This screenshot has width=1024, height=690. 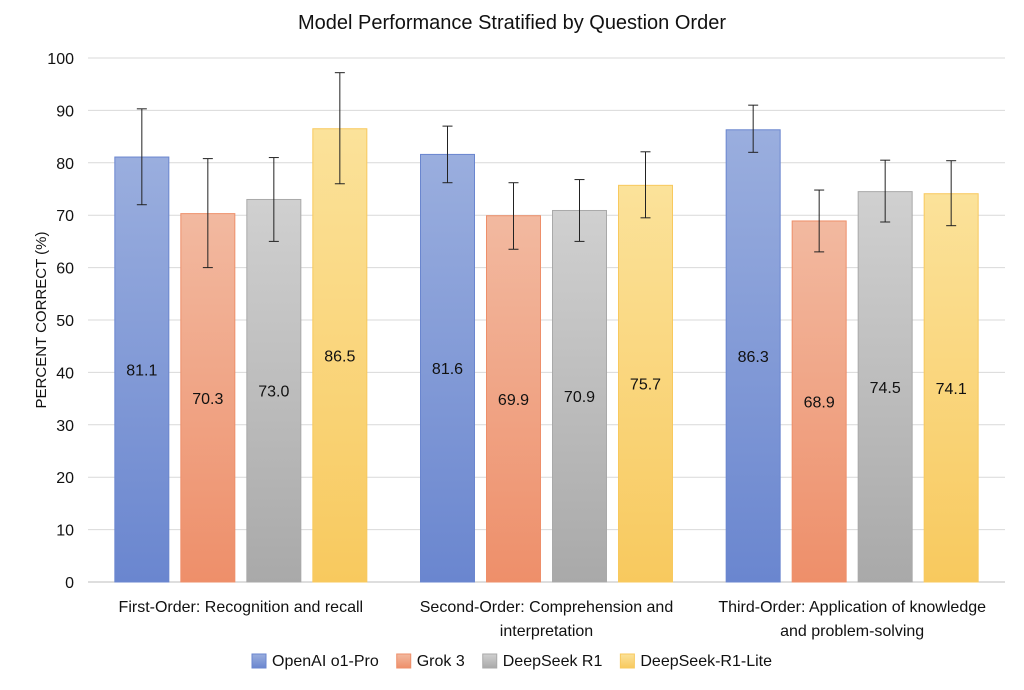 I want to click on data-label: 81.1, so click(x=141, y=371).